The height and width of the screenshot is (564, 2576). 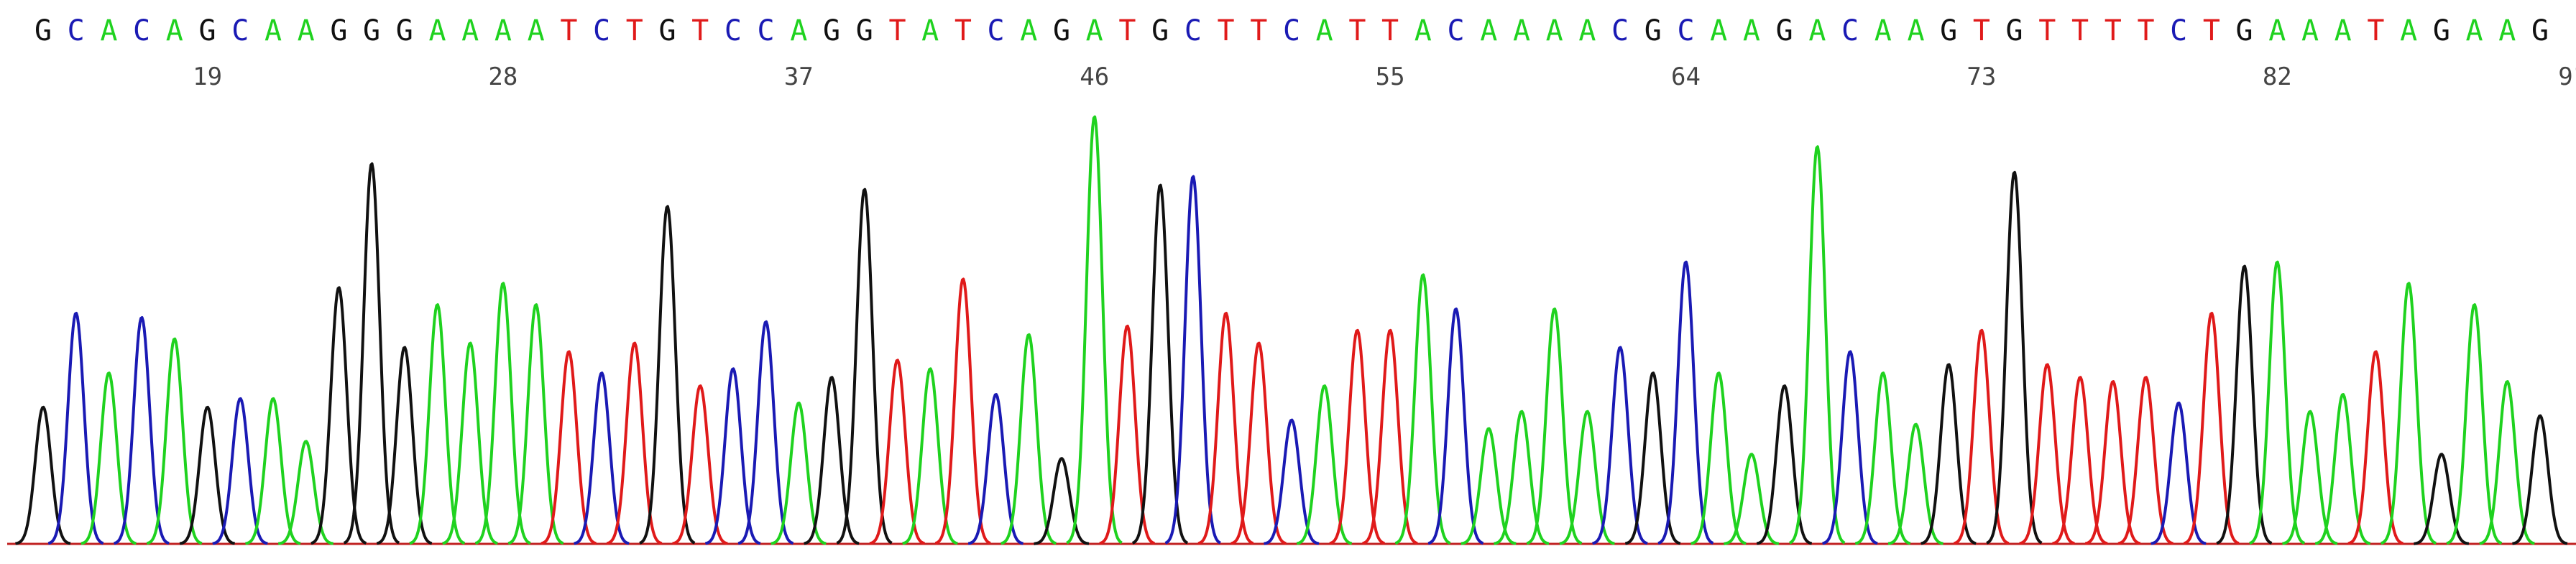 I want to click on position-label: 82, so click(x=2277, y=77).